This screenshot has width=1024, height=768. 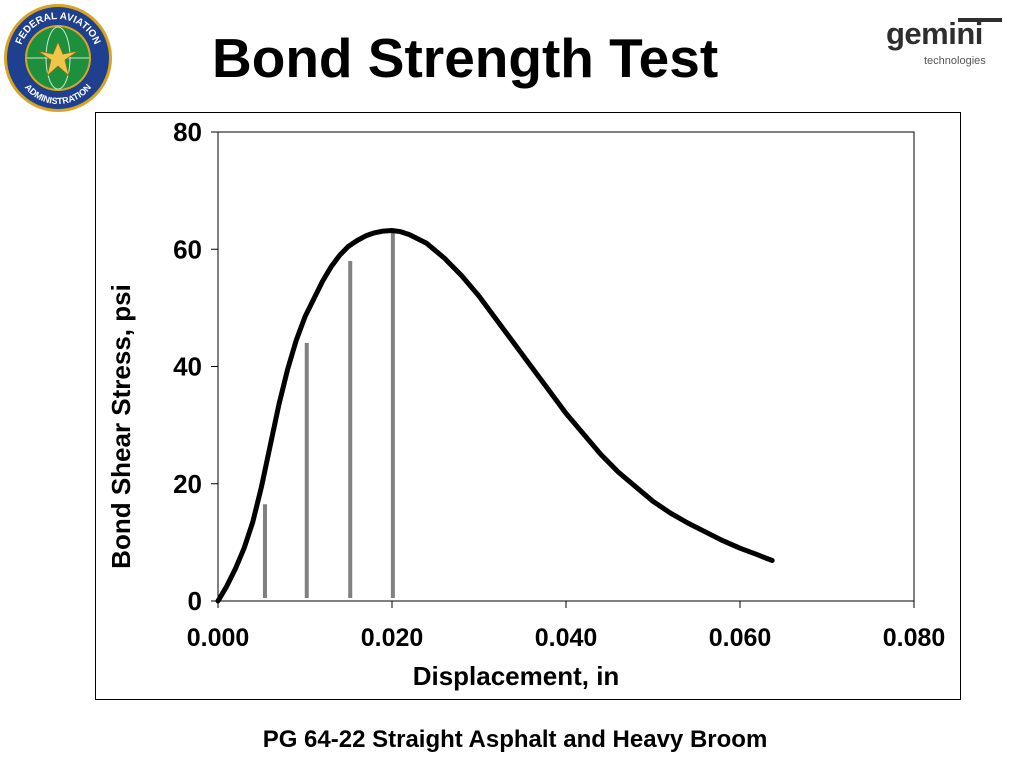 What do you see at coordinates (195, 601) in the screenshot?
I see `y-tick-label: 0` at bounding box center [195, 601].